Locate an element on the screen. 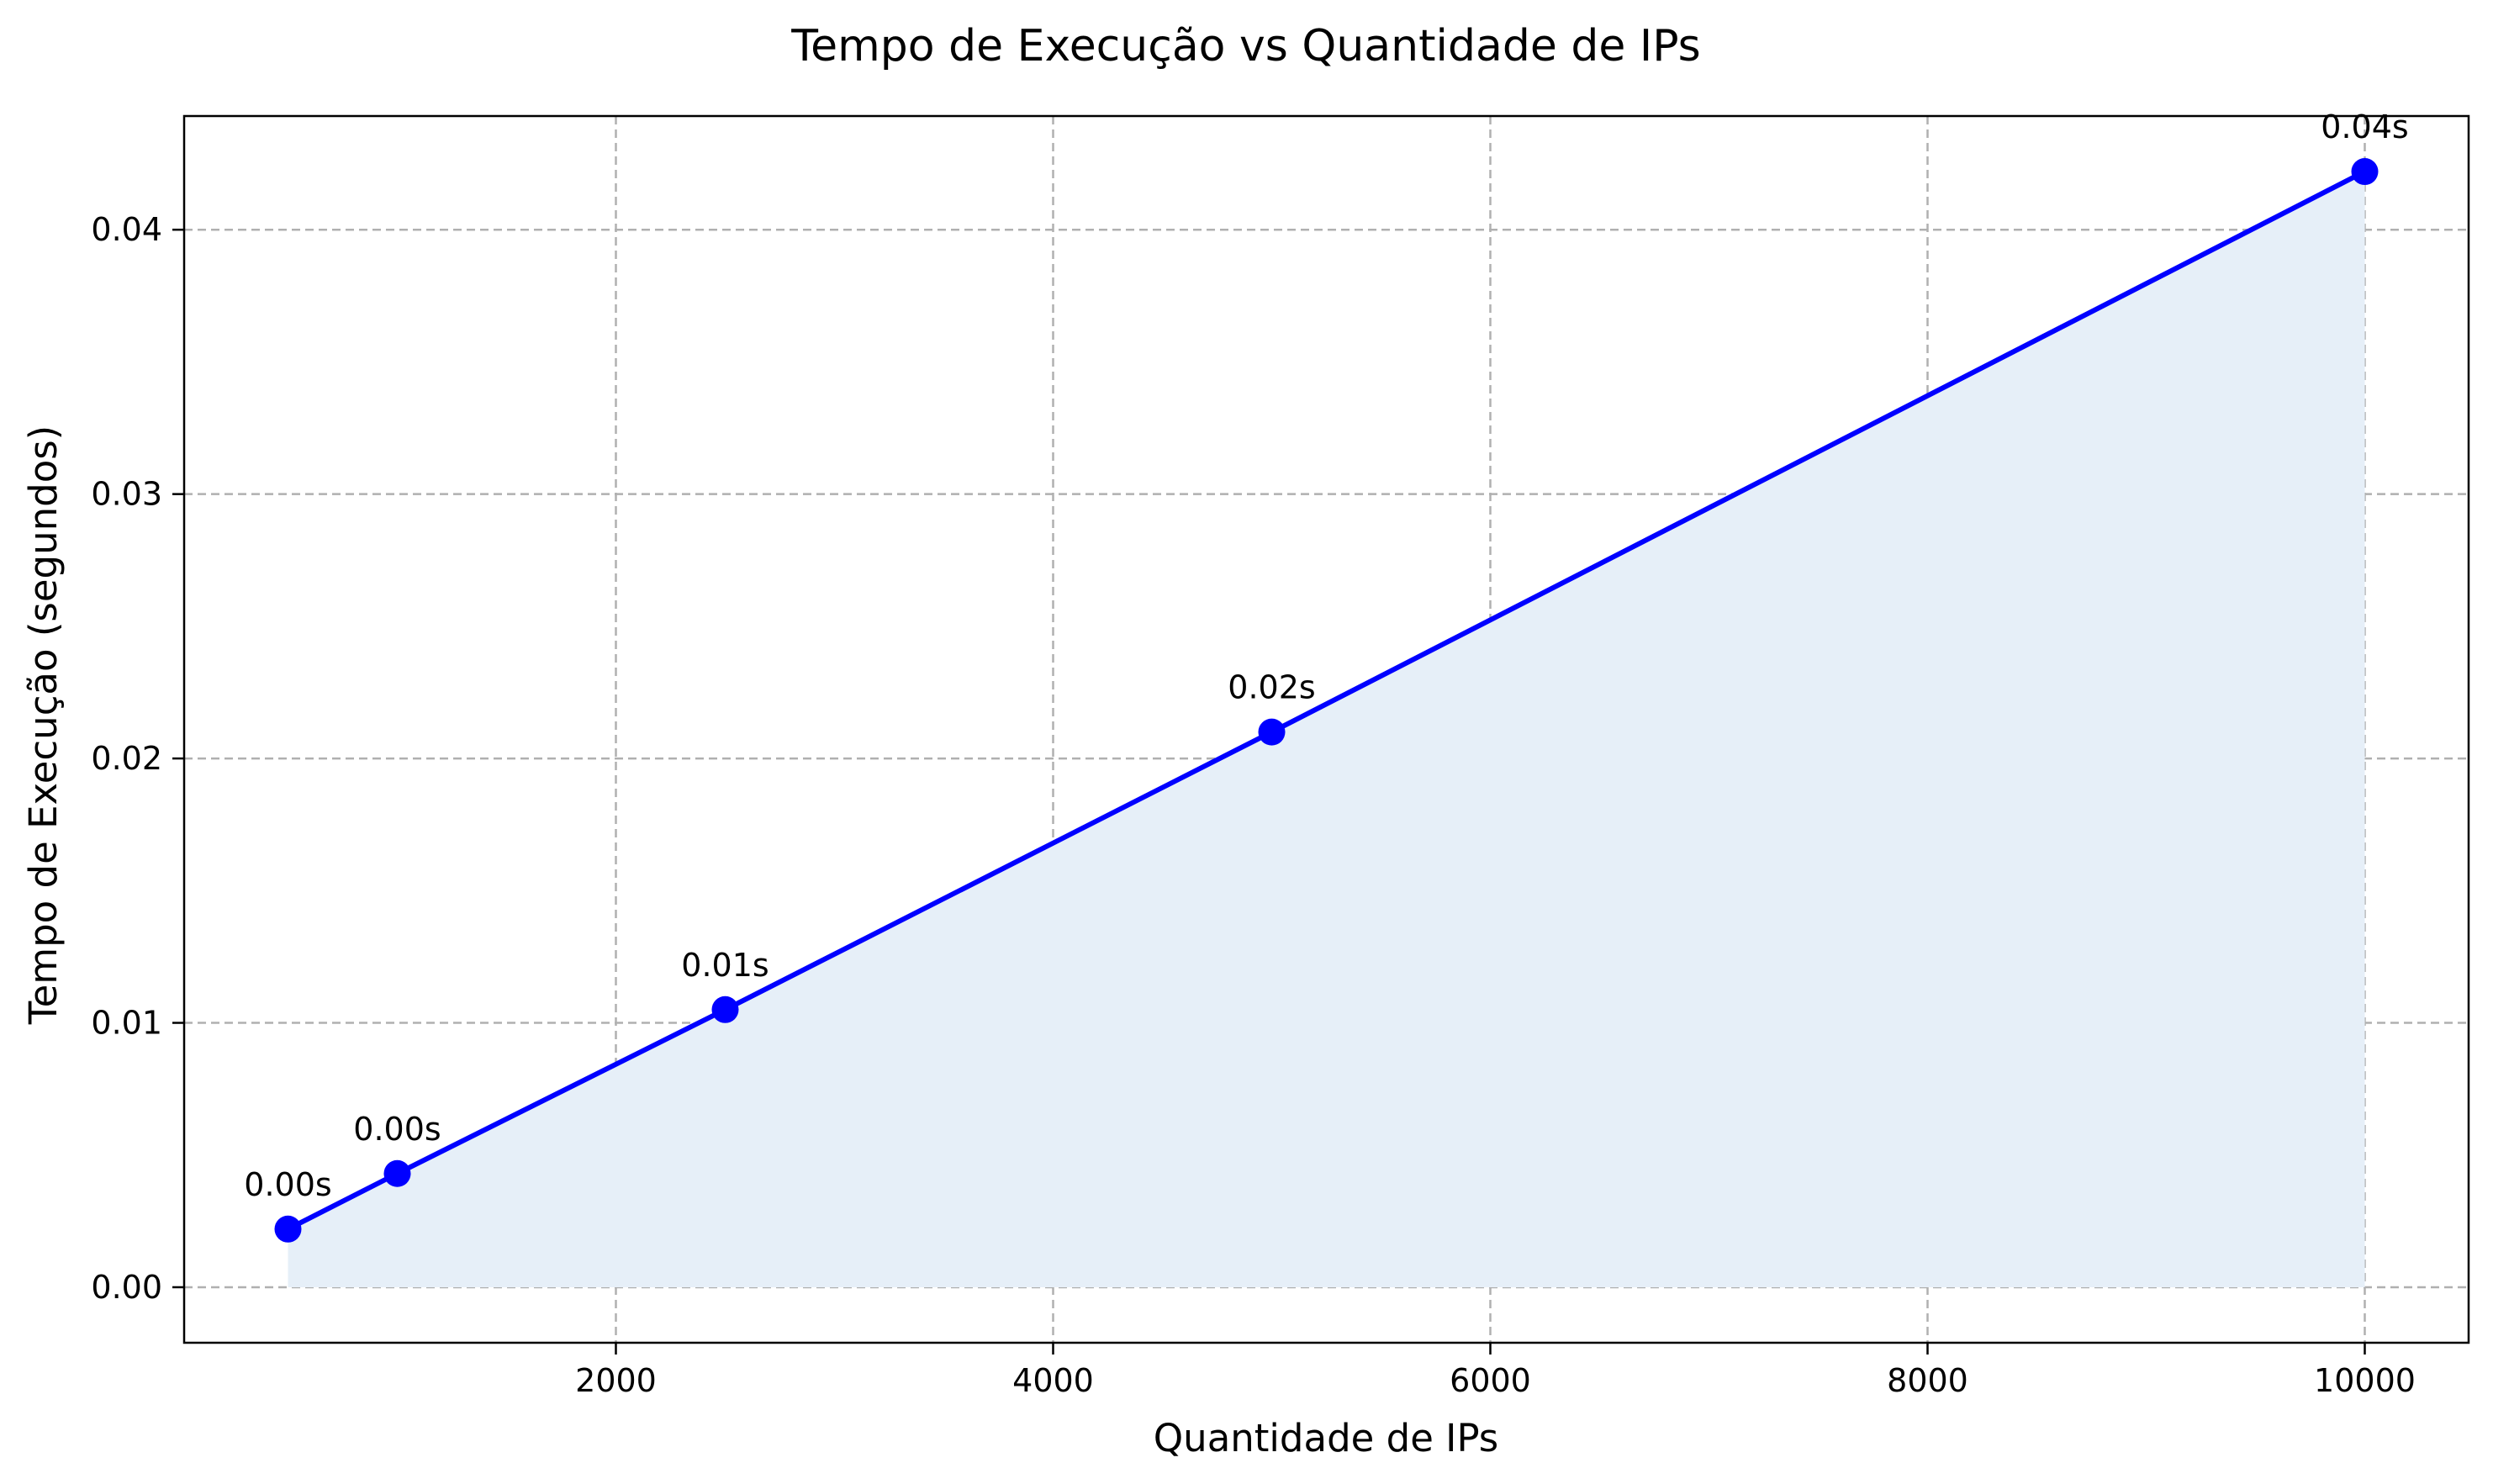  y-tick-label: 0.01 is located at coordinates (126, 1023).